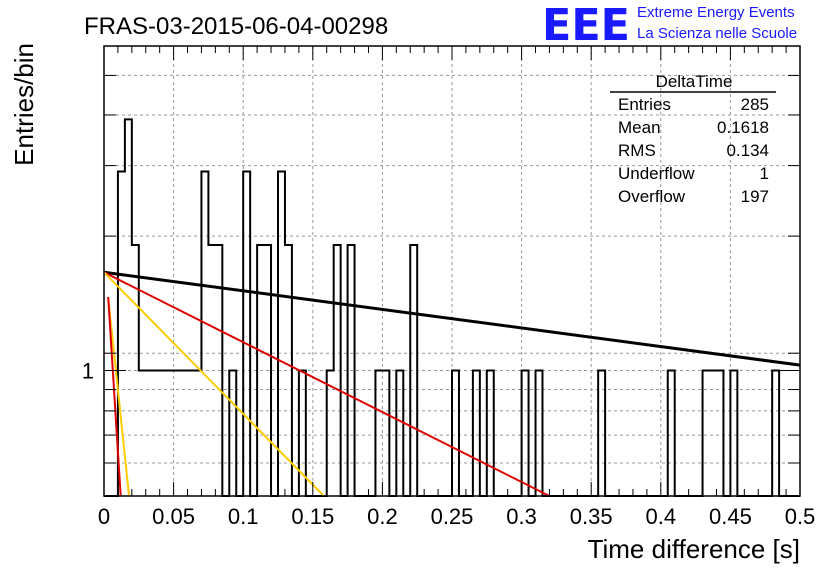 The height and width of the screenshot is (572, 836). I want to click on logo-line-2: La Scienza nelle Scuole, so click(717, 33).